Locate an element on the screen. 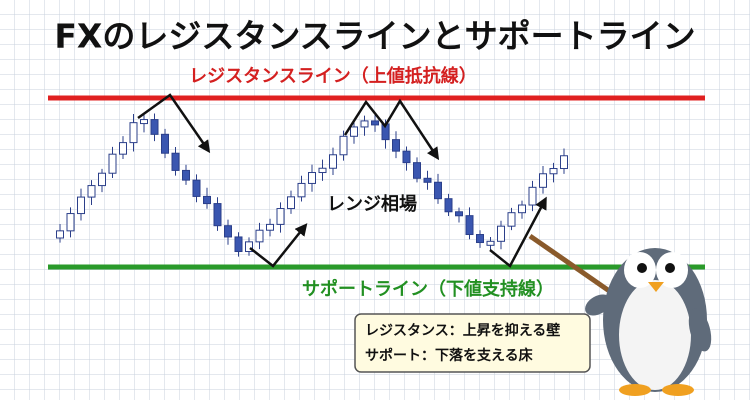 This screenshot has height=400, width=750. title: FXのレジスタンスラインとサポートライン is located at coordinates (374, 36).